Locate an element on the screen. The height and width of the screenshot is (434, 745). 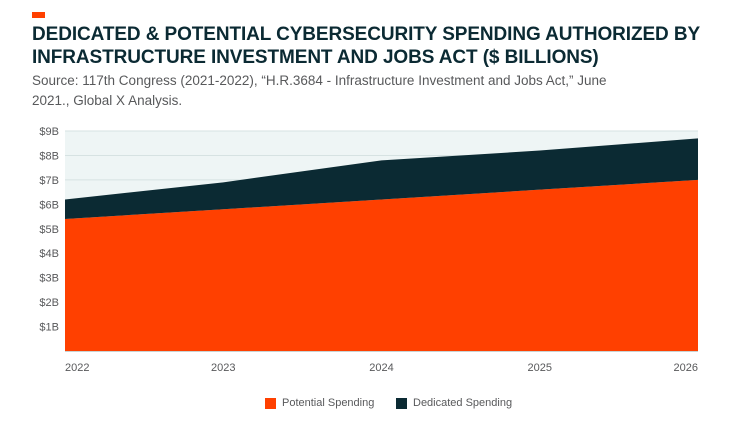
y-axis: $1B $2B $3B $4B $5B $6B $7B $8B $9B is located at coordinates (49, 230).